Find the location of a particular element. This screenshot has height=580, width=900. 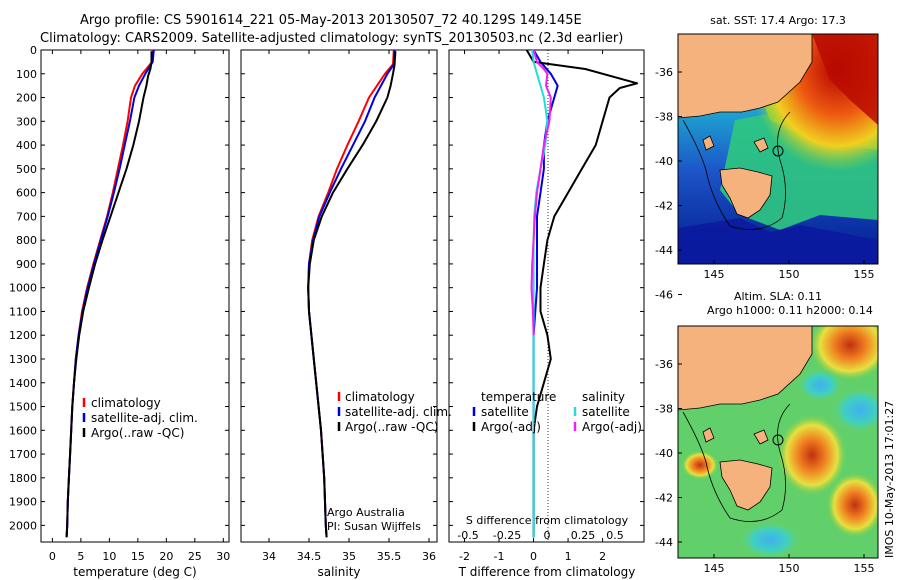

lat-tick-label: -44 is located at coordinates (664, 250).